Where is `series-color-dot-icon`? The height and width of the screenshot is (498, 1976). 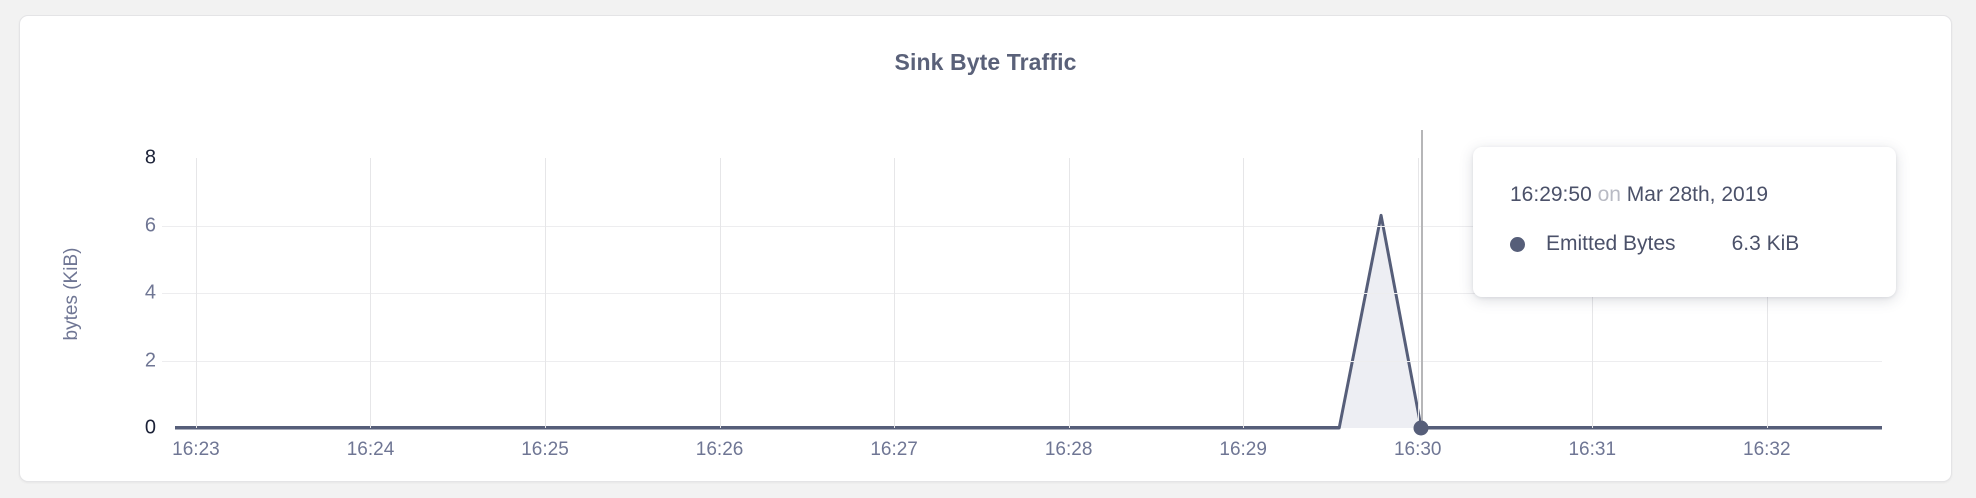 series-color-dot-icon is located at coordinates (1517, 244).